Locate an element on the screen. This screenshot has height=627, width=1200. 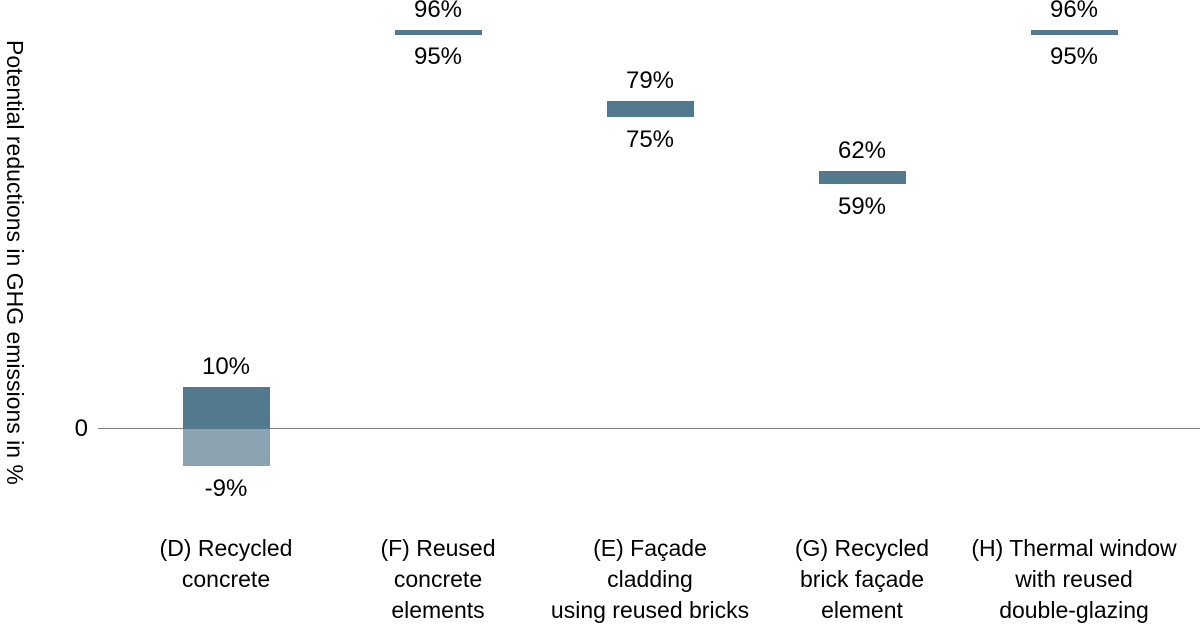
bar-high-value-label: 62% is located at coordinates (862, 151).